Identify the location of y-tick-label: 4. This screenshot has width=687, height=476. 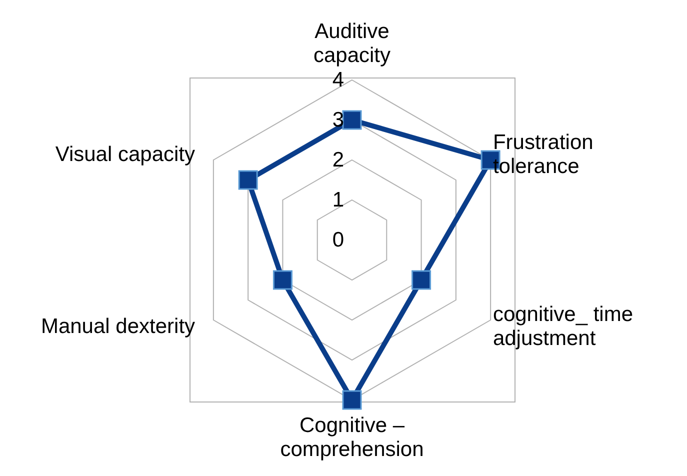
(338, 80).